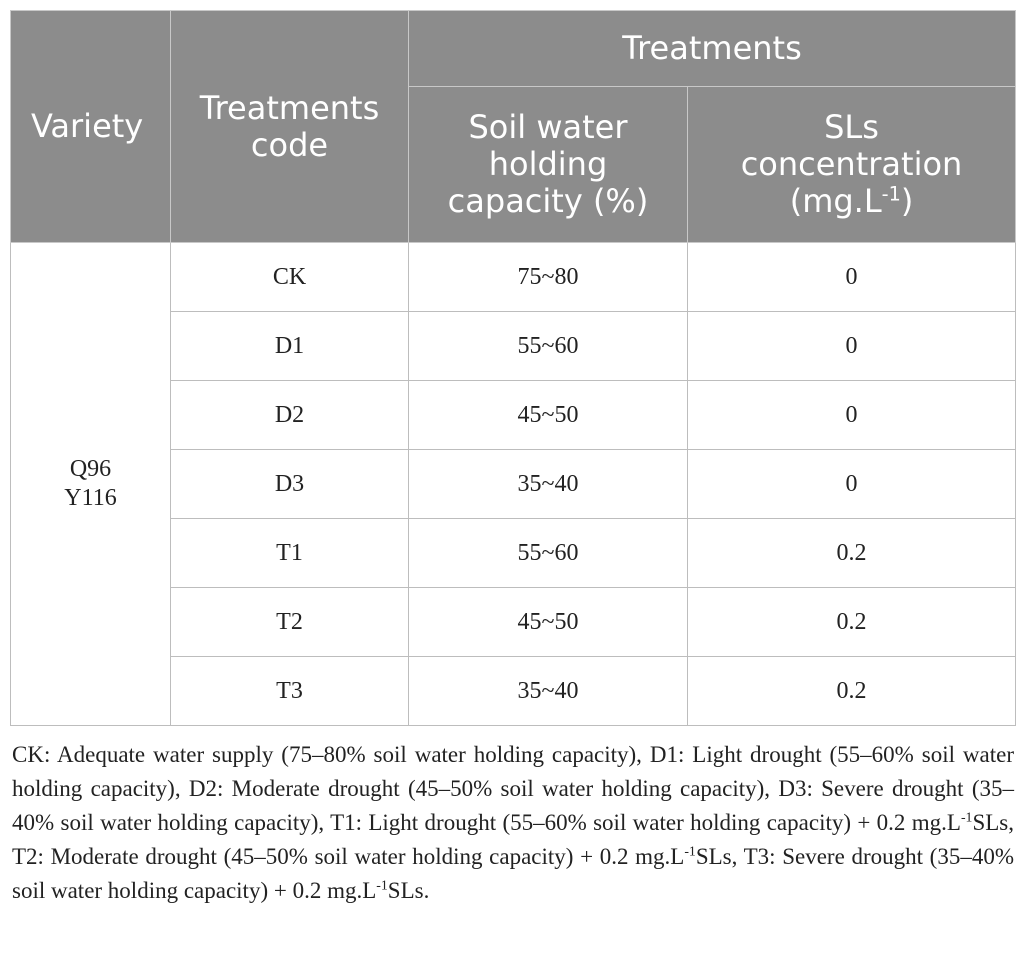 This screenshot has width=1026, height=957. I want to click on header-soil-water: Soil water holding capacity (%), so click(548, 164).